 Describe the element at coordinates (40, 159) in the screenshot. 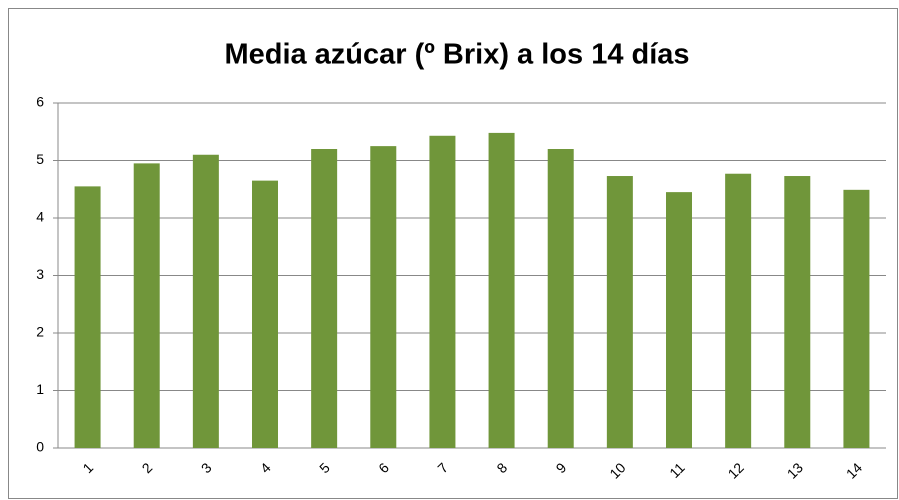

I see `y-tick-label: 5` at that location.